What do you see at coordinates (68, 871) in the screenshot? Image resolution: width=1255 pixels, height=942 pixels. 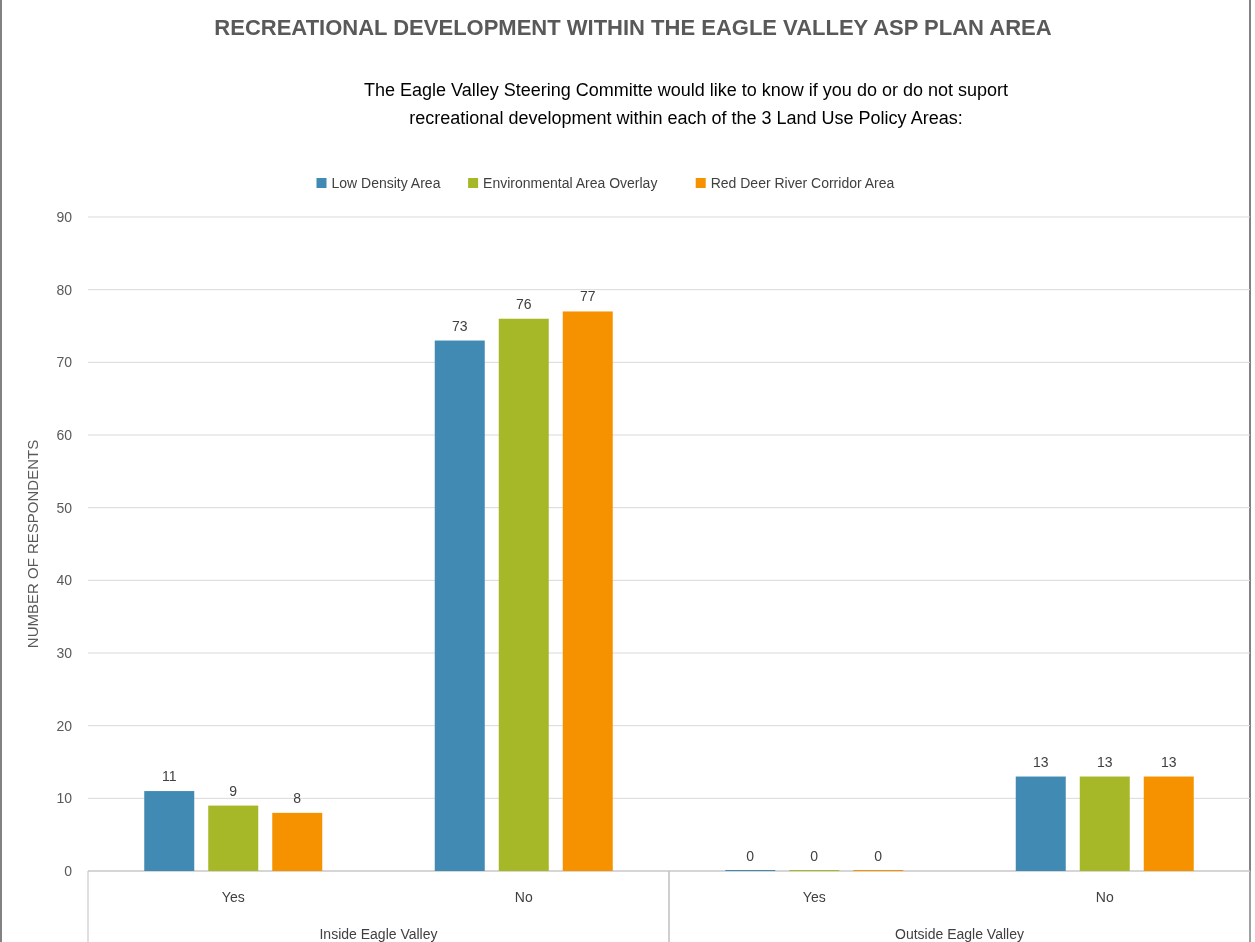 I see `y-tick-label: 0` at bounding box center [68, 871].